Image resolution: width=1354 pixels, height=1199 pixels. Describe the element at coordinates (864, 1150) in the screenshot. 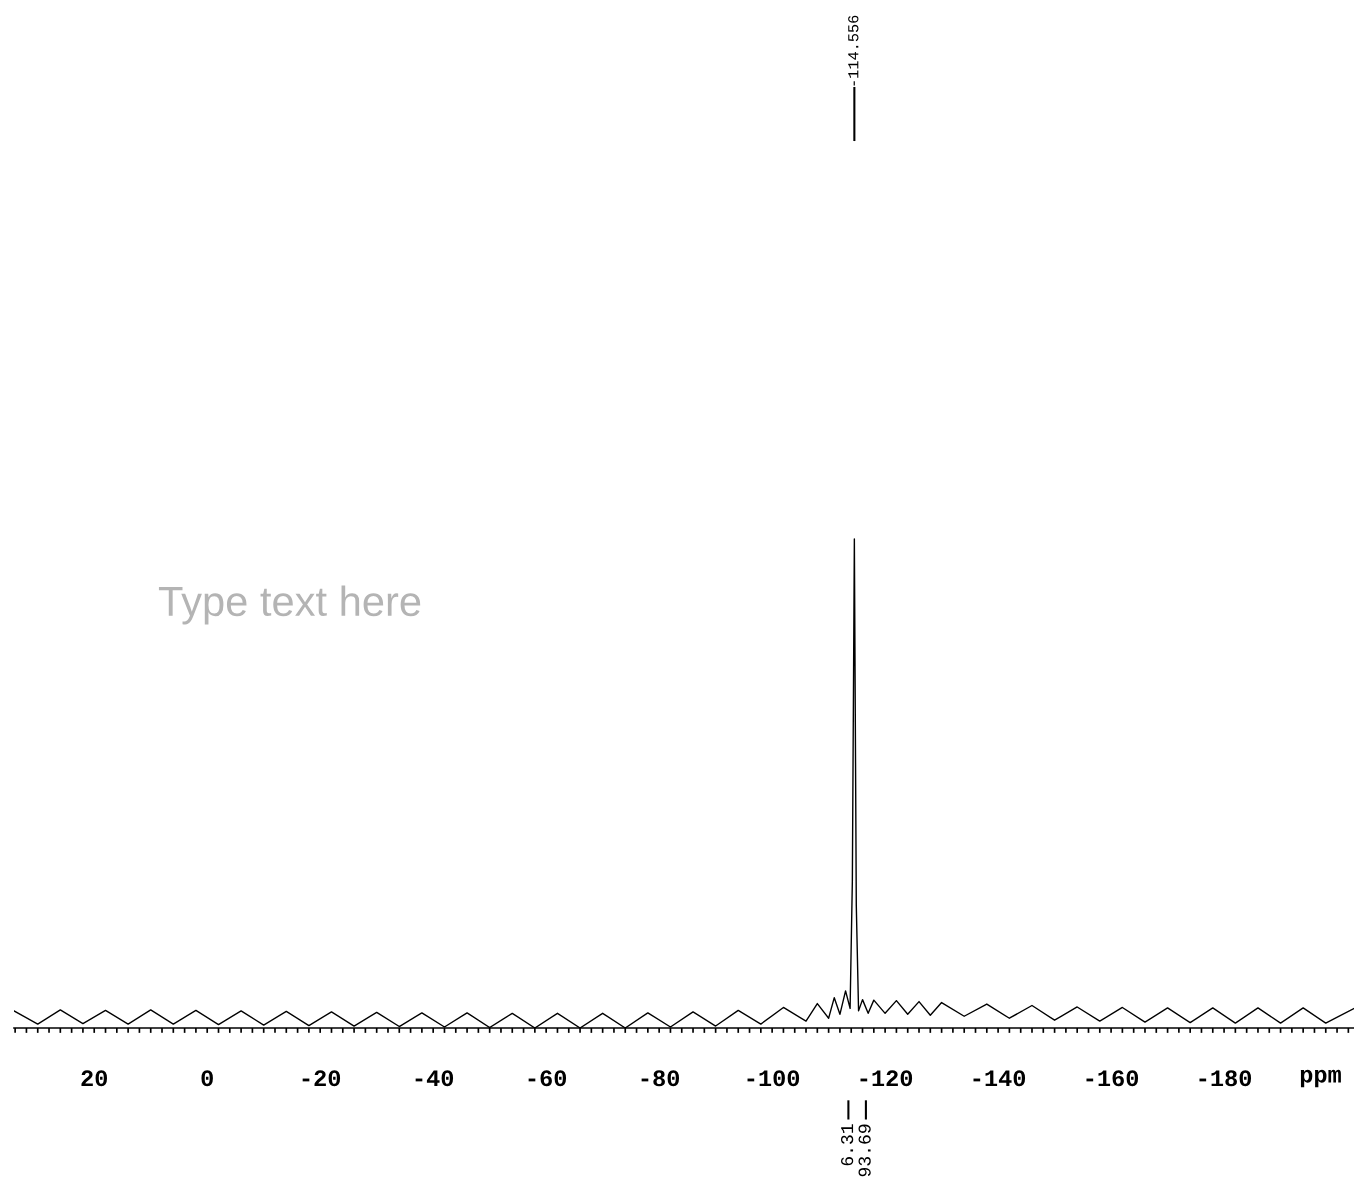

I see `text: 93.69` at that location.